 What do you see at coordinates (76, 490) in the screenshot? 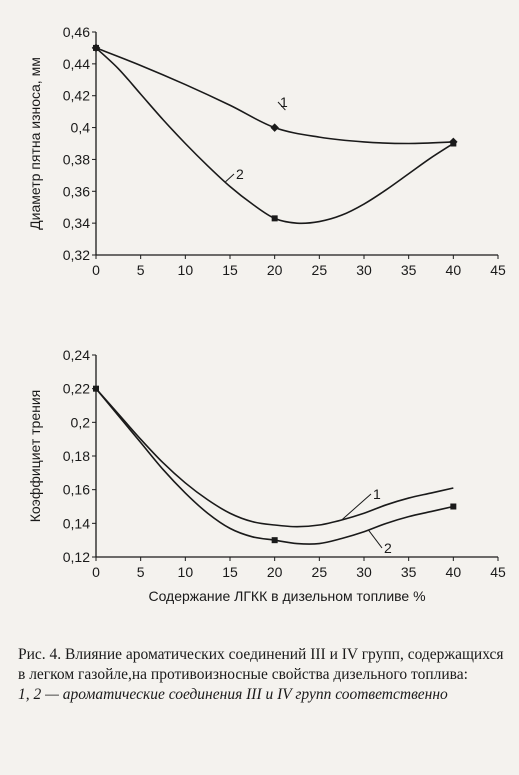
I see `y-tick-label: 0,16` at bounding box center [76, 490].